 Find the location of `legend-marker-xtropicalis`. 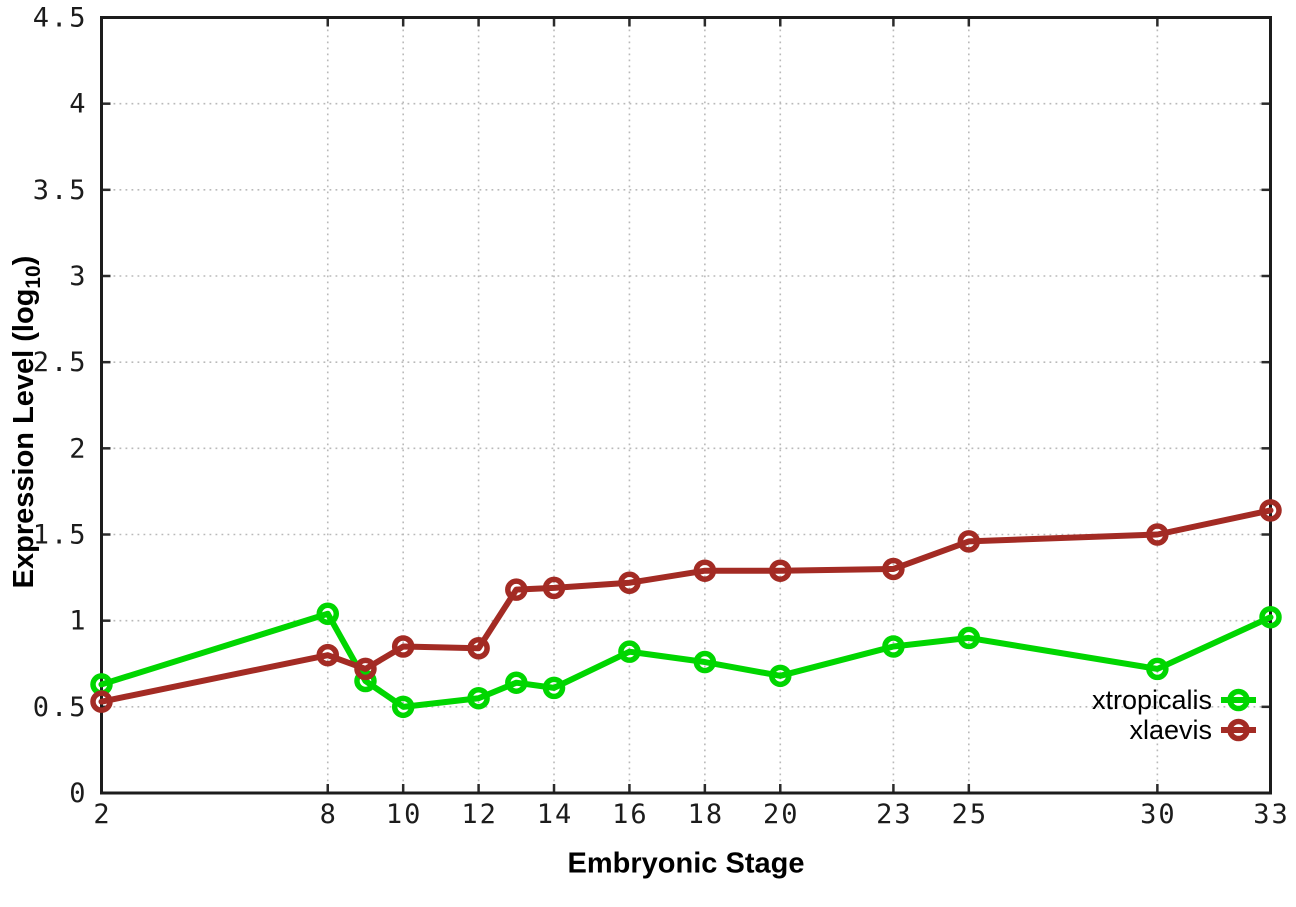

legend-marker-xtropicalis is located at coordinates (1238, 700).